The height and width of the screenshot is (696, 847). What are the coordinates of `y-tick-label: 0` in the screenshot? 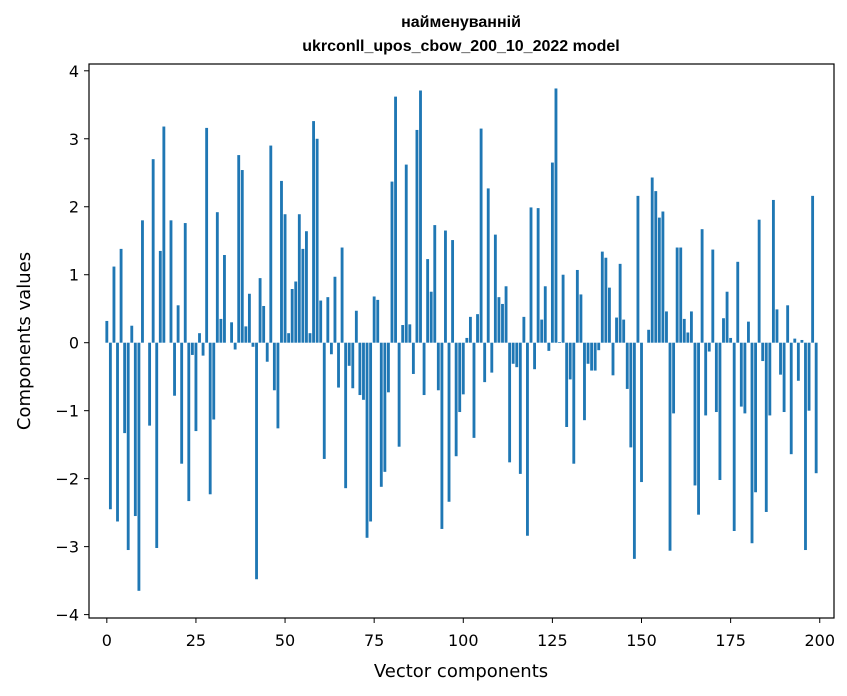 It's located at (74, 343).